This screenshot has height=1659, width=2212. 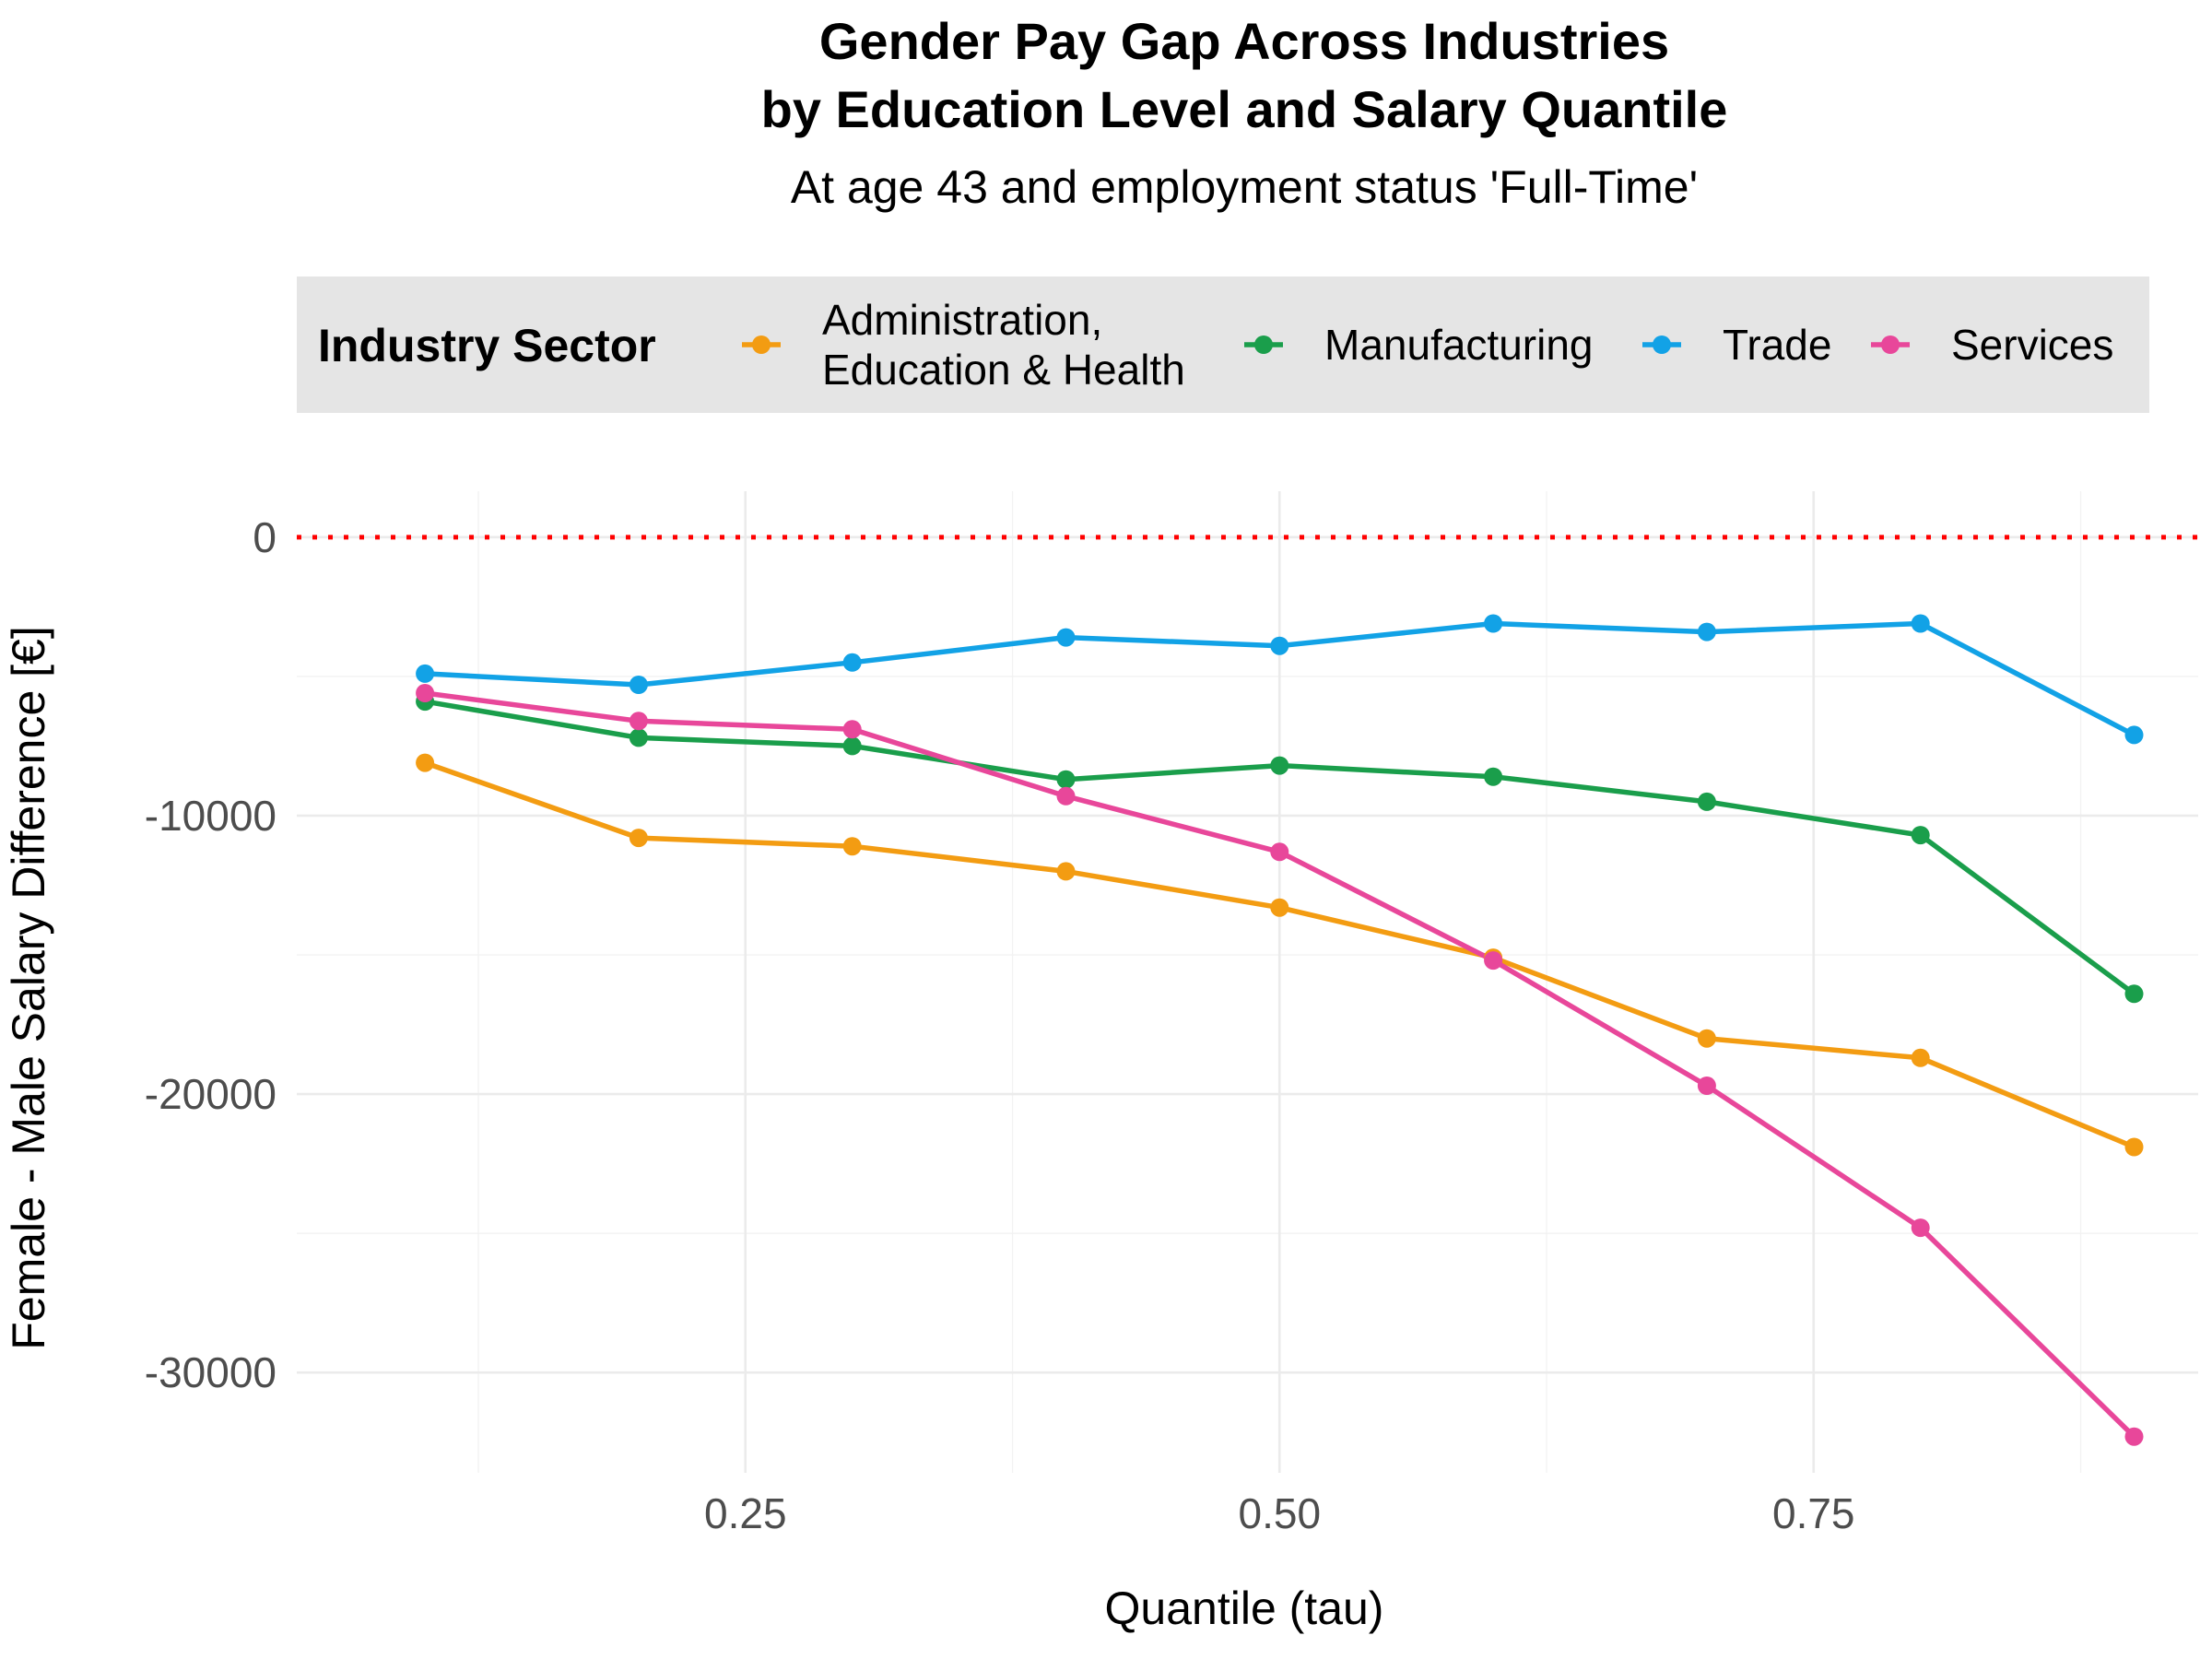 I want to click on legend-label-0: Administration, Education & Health, so click(x=1003, y=345).